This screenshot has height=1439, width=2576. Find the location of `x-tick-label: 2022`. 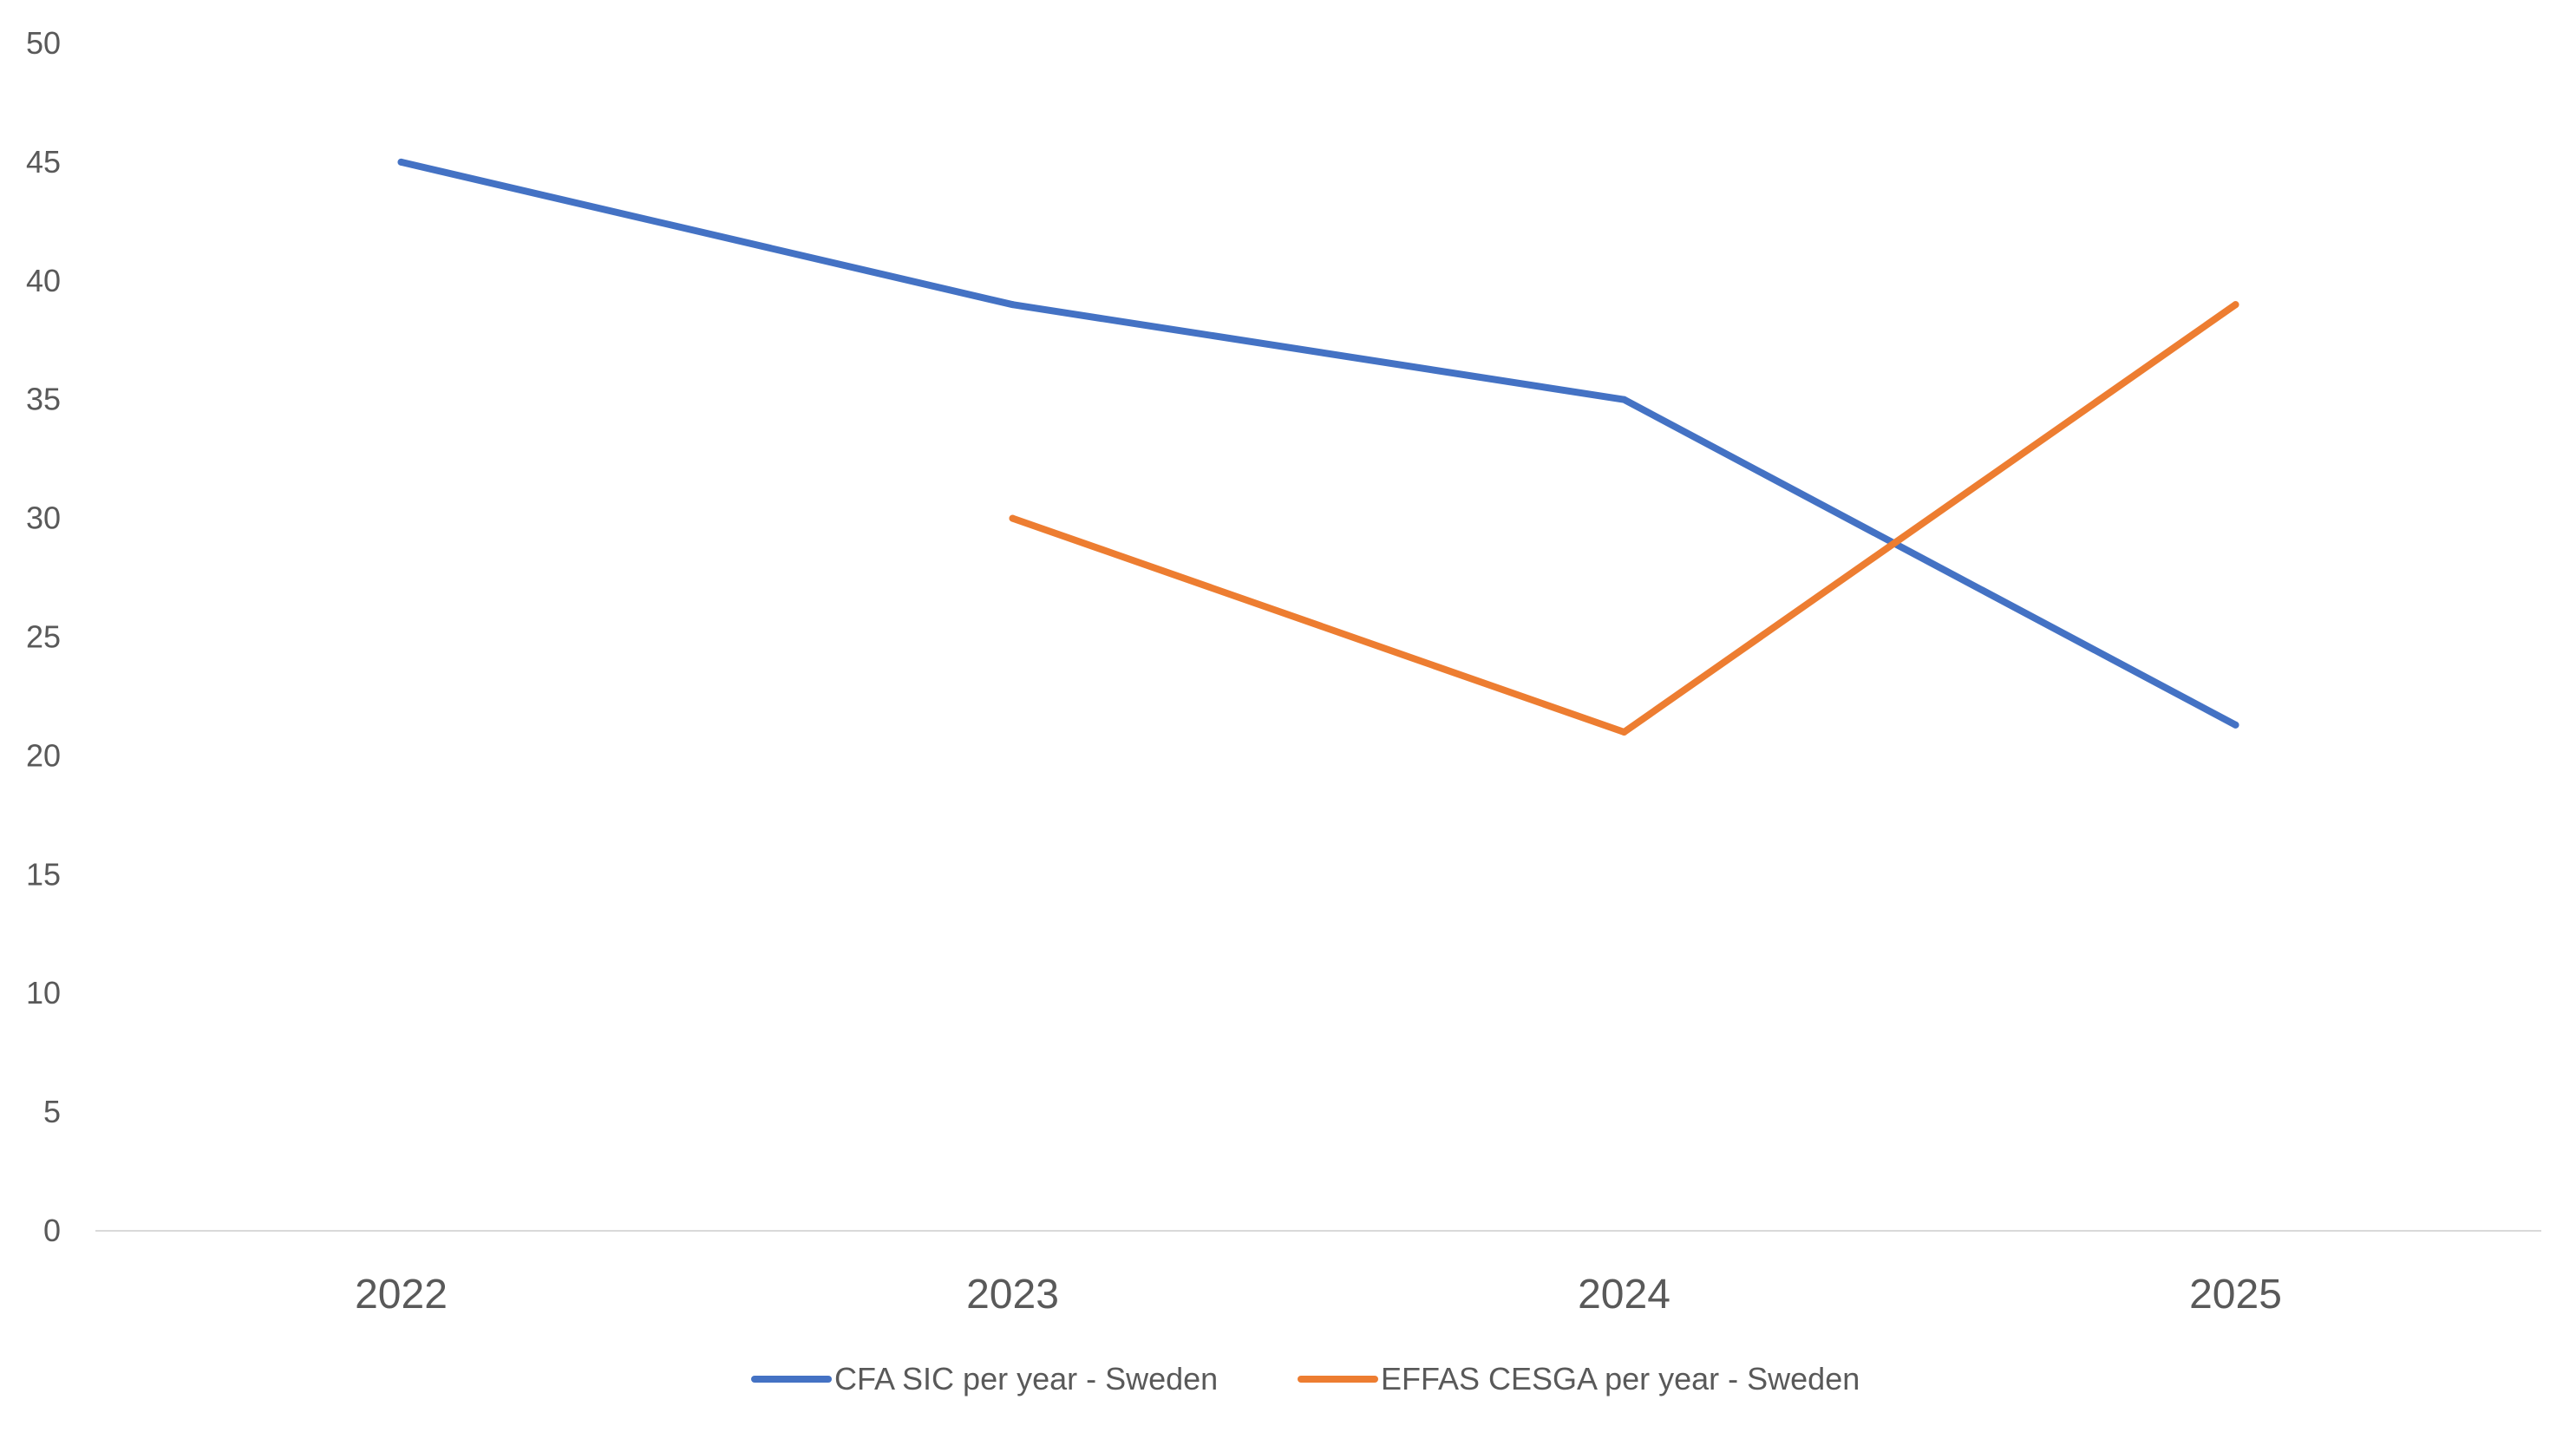

x-tick-label: 2022 is located at coordinates (401, 1295).